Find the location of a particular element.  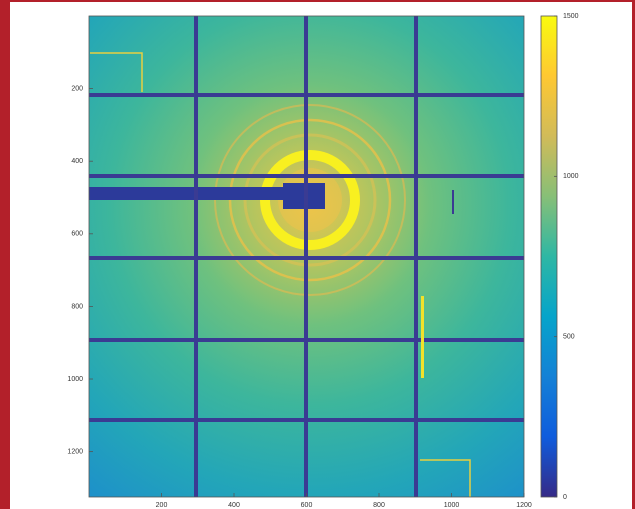

right-border is located at coordinates (633, 254).